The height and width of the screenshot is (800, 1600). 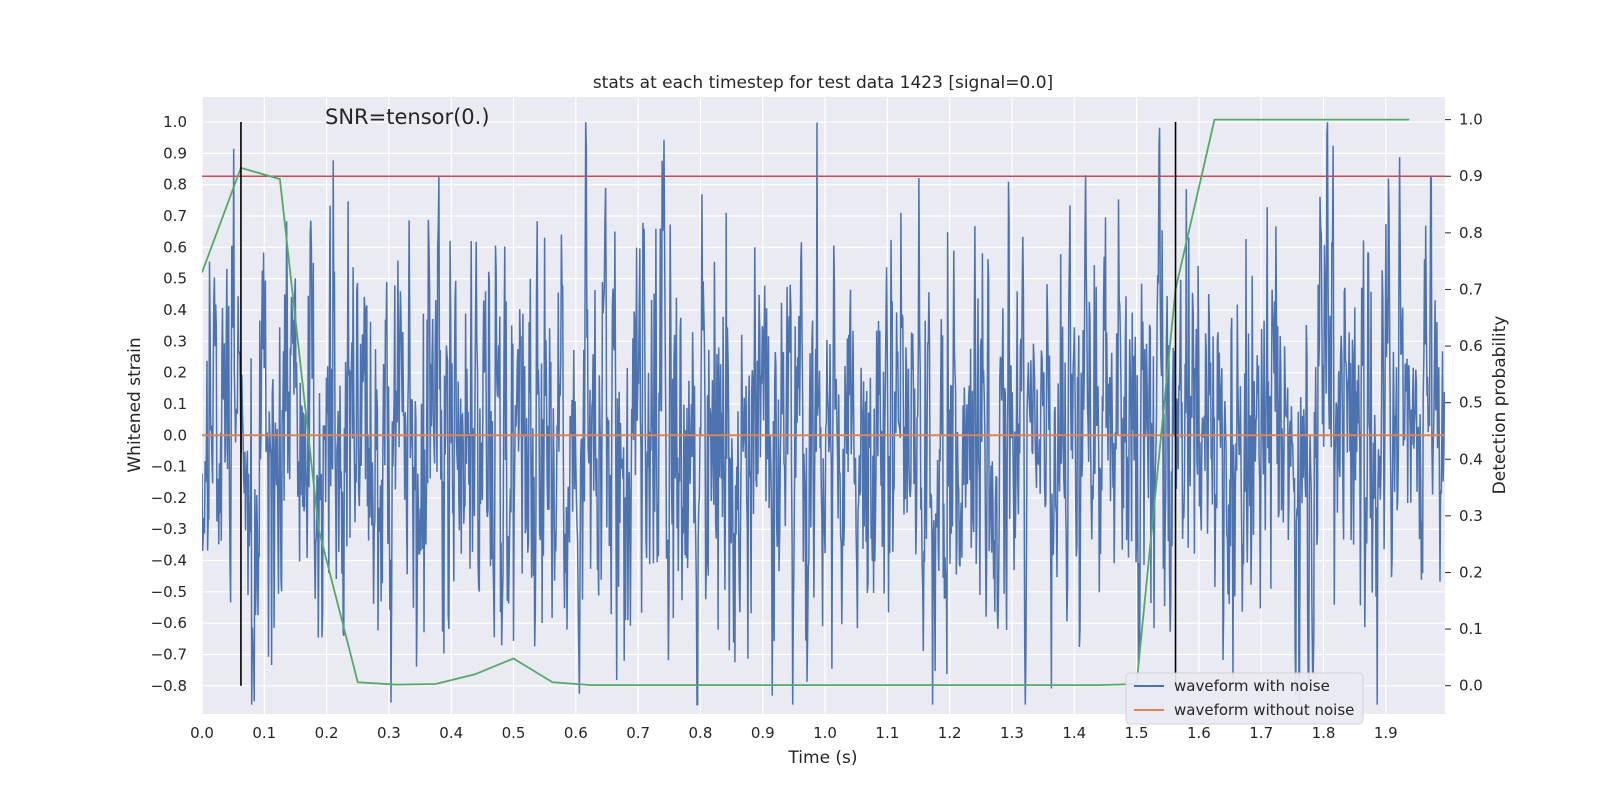 What do you see at coordinates (1471, 176) in the screenshot?
I see `y-right-tick-label-1: 0.9` at bounding box center [1471, 176].